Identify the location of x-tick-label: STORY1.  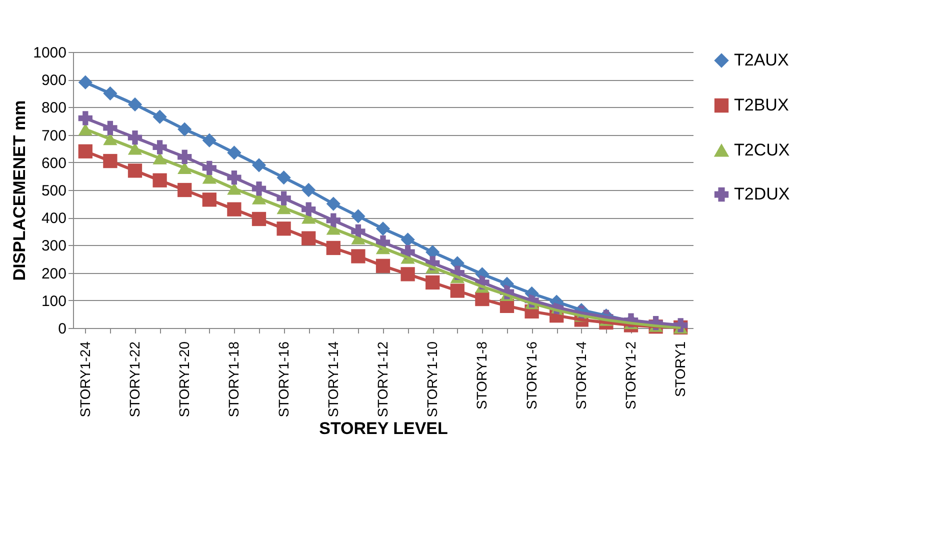
(680, 369).